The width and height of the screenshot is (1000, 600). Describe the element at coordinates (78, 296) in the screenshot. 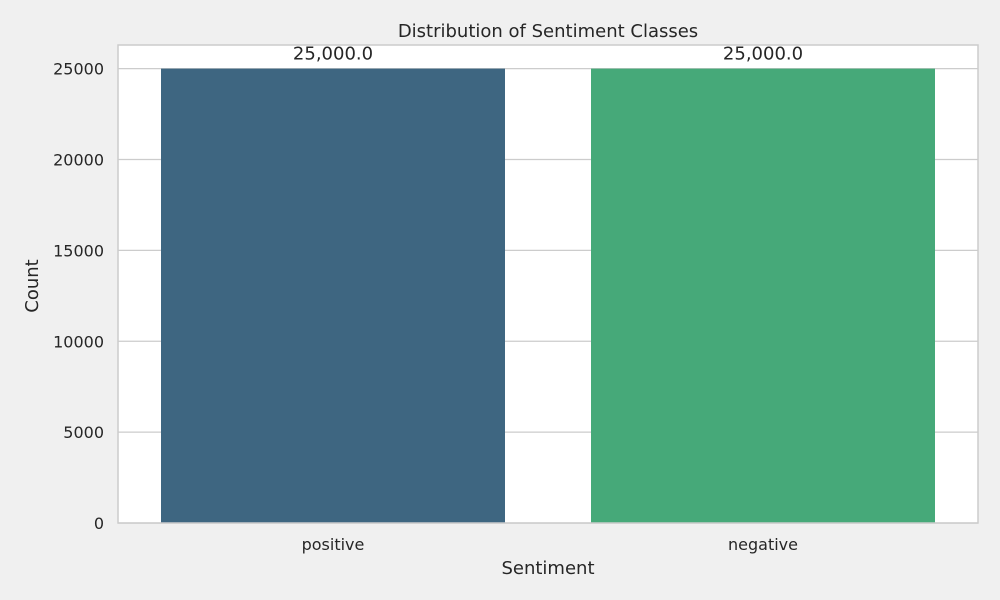

I see `y-tick-labels: 0 5000 10000 15000 20000 25000` at that location.